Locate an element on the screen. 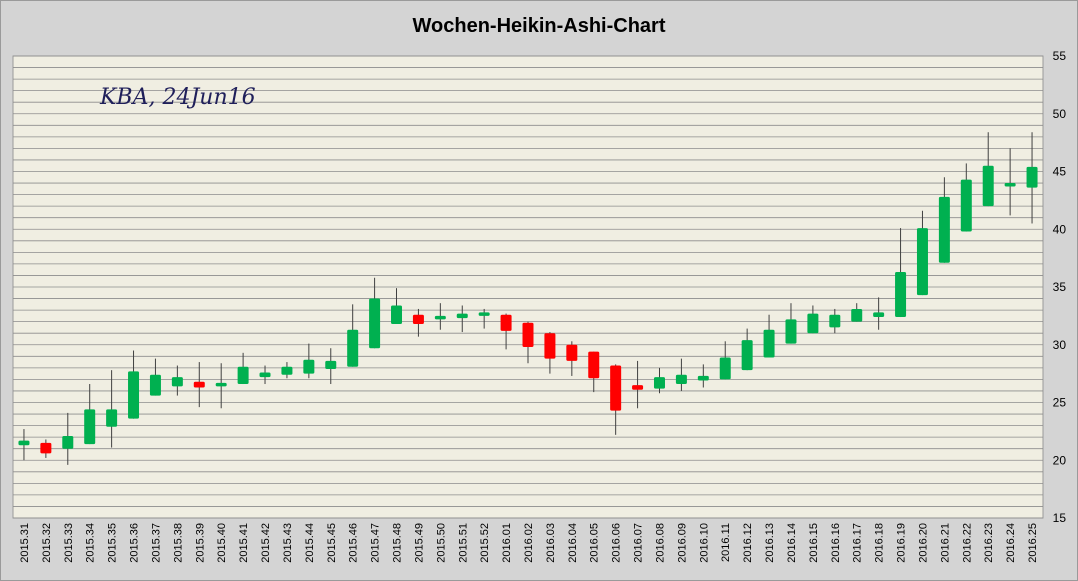  x-tick-label: 2016.17 is located at coordinates (858, 543).